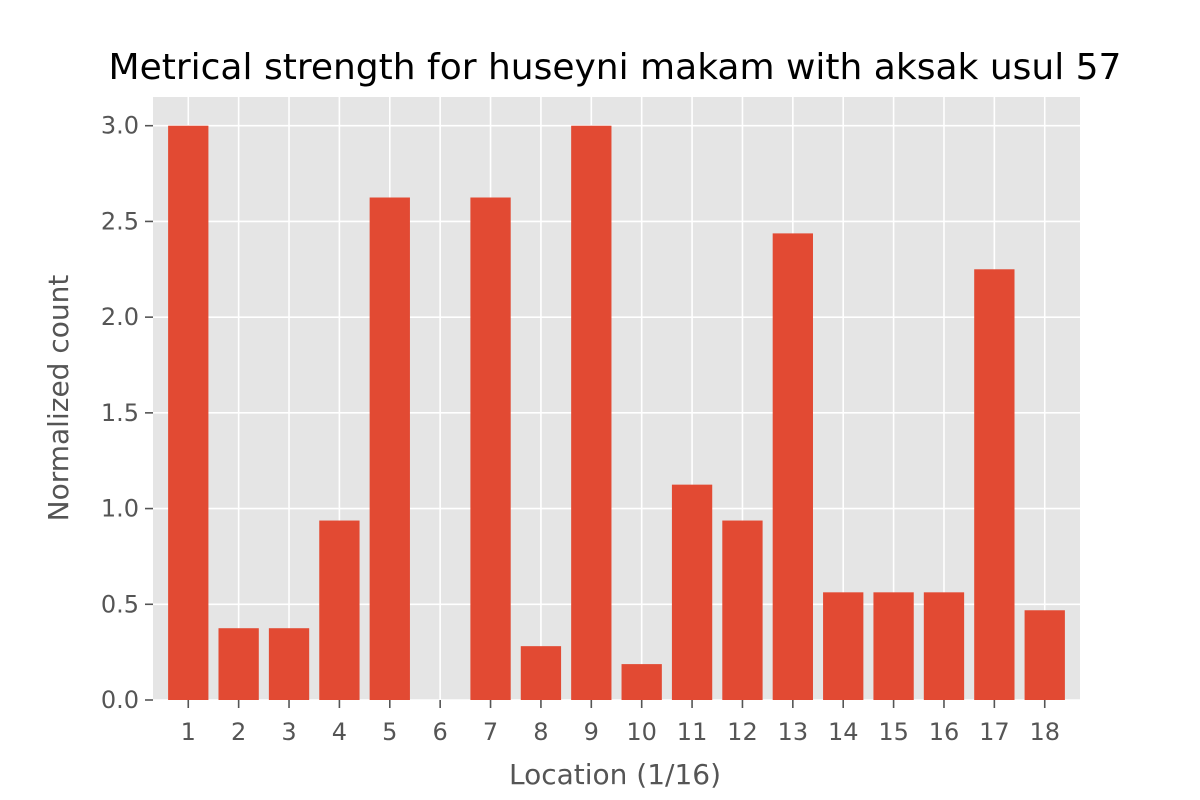 This screenshot has height=800, width=1200. I want to click on x-axis-label: Location (1/16), so click(615, 774).